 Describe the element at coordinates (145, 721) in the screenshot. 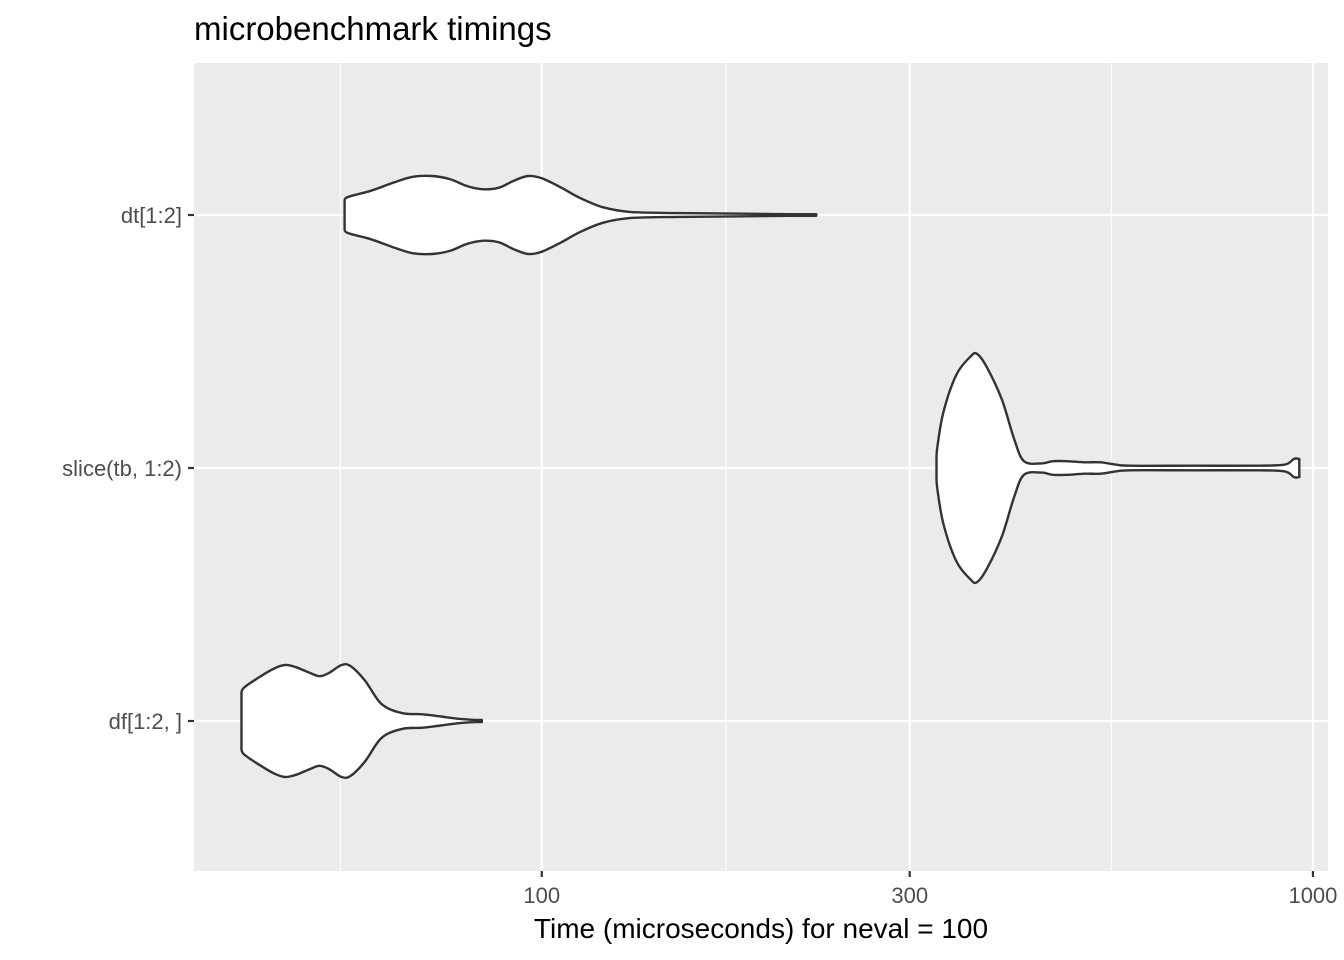

I see `y-tick-label: df[1:2, ]` at that location.